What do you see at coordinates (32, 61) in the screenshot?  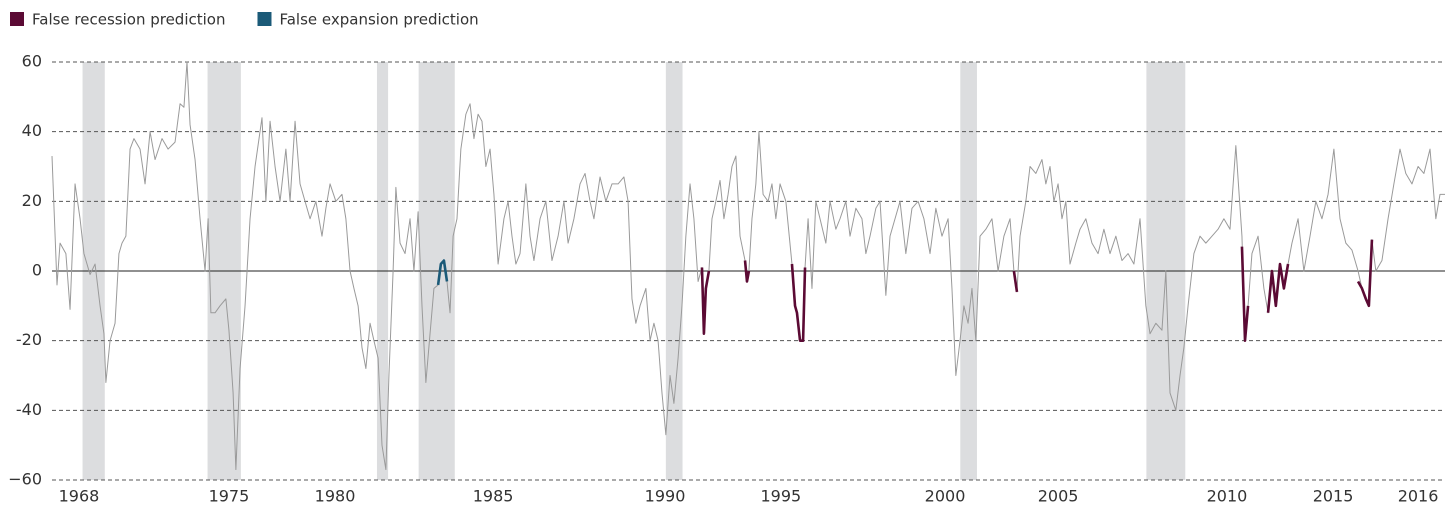 I see `y-tick-label: 60` at bounding box center [32, 61].